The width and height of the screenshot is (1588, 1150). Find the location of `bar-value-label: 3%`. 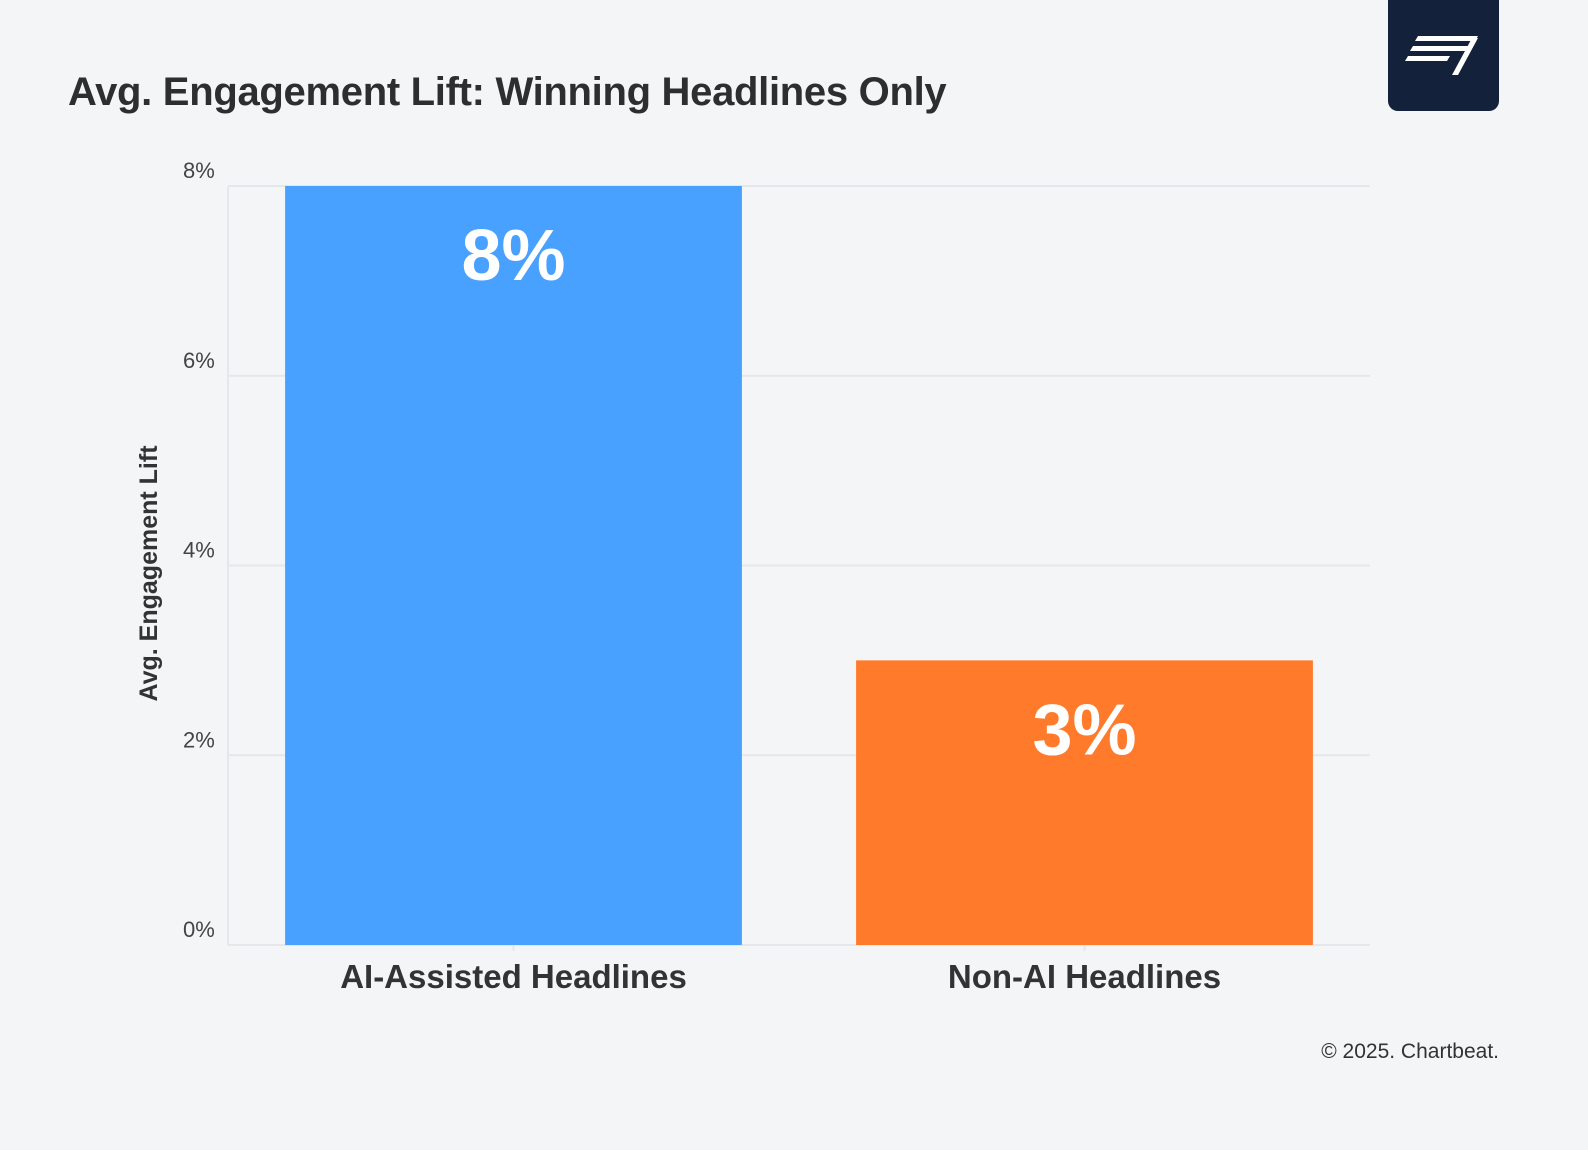

bar-value-label: 3% is located at coordinates (1084, 730).